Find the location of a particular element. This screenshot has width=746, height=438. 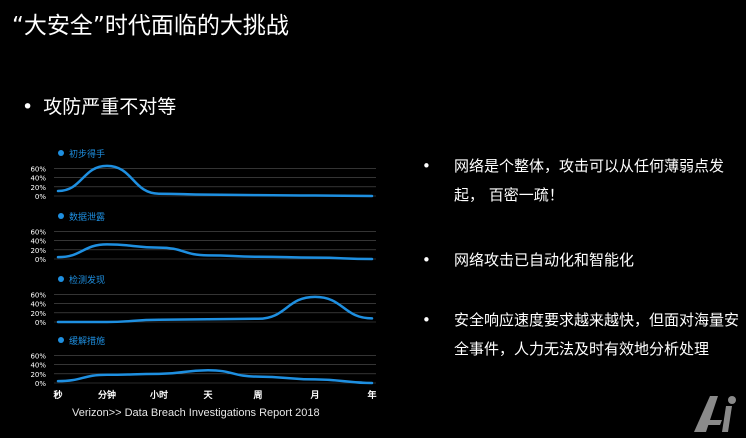

panel-title: 检测发现 is located at coordinates (87, 280).